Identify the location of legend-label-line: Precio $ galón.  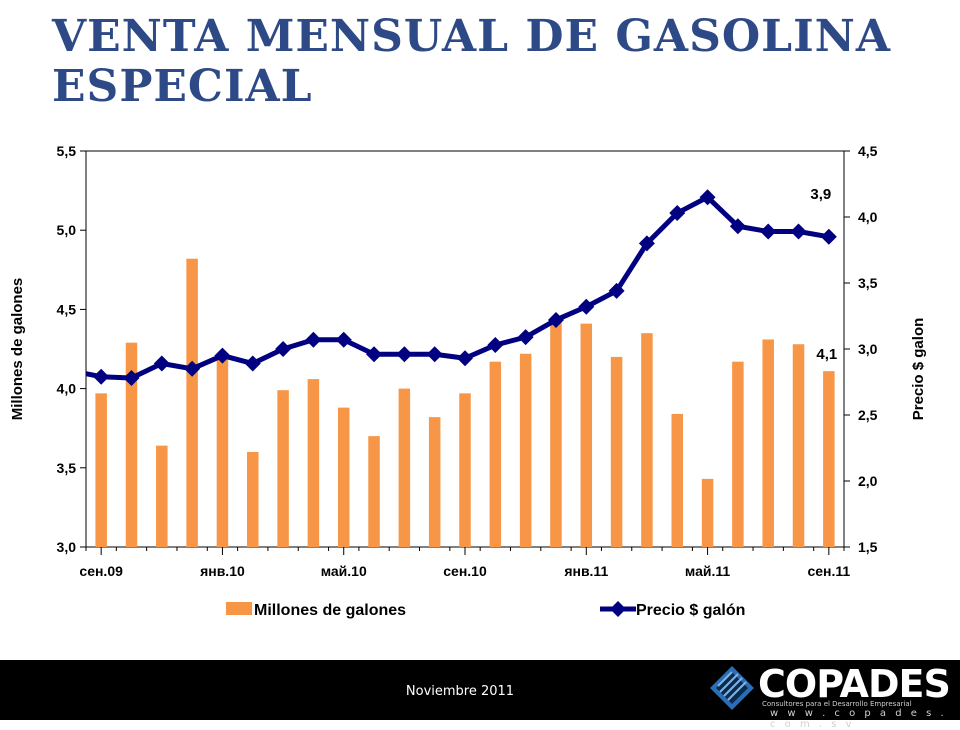
(690, 610).